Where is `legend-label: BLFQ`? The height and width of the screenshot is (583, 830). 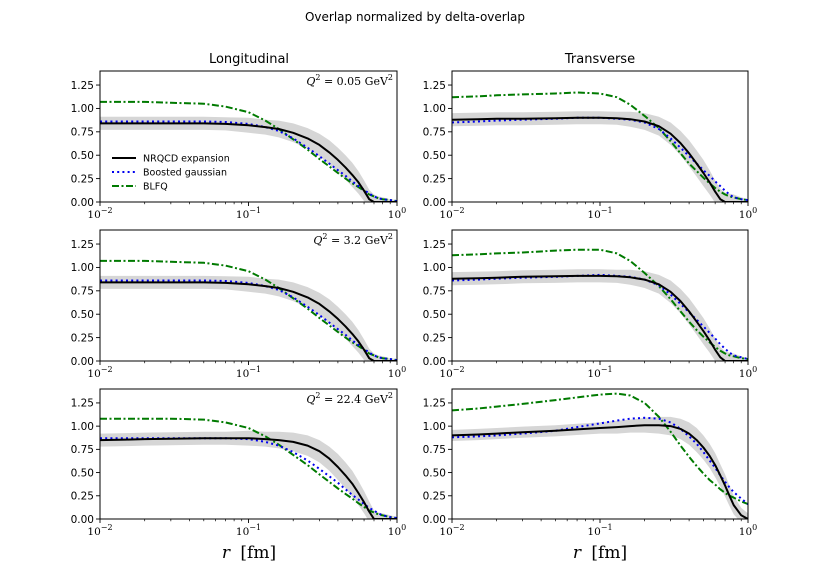
legend-label: BLFQ is located at coordinates (155, 187).